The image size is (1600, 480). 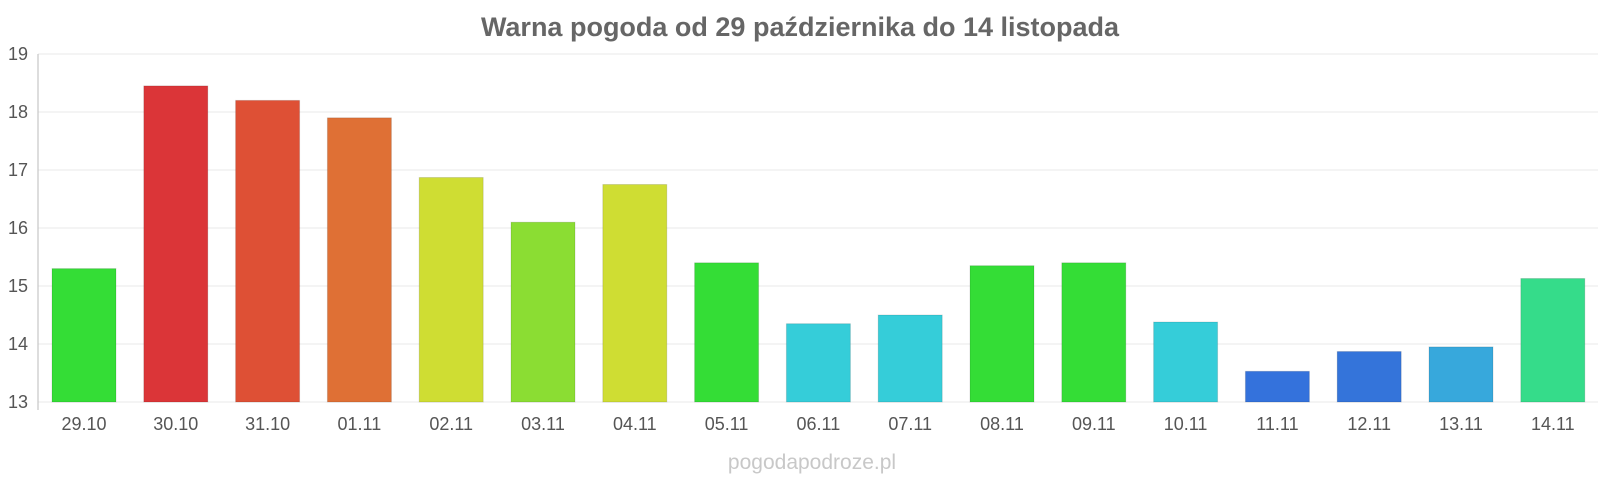 I want to click on x-tick-label: 05.11, so click(x=727, y=424).